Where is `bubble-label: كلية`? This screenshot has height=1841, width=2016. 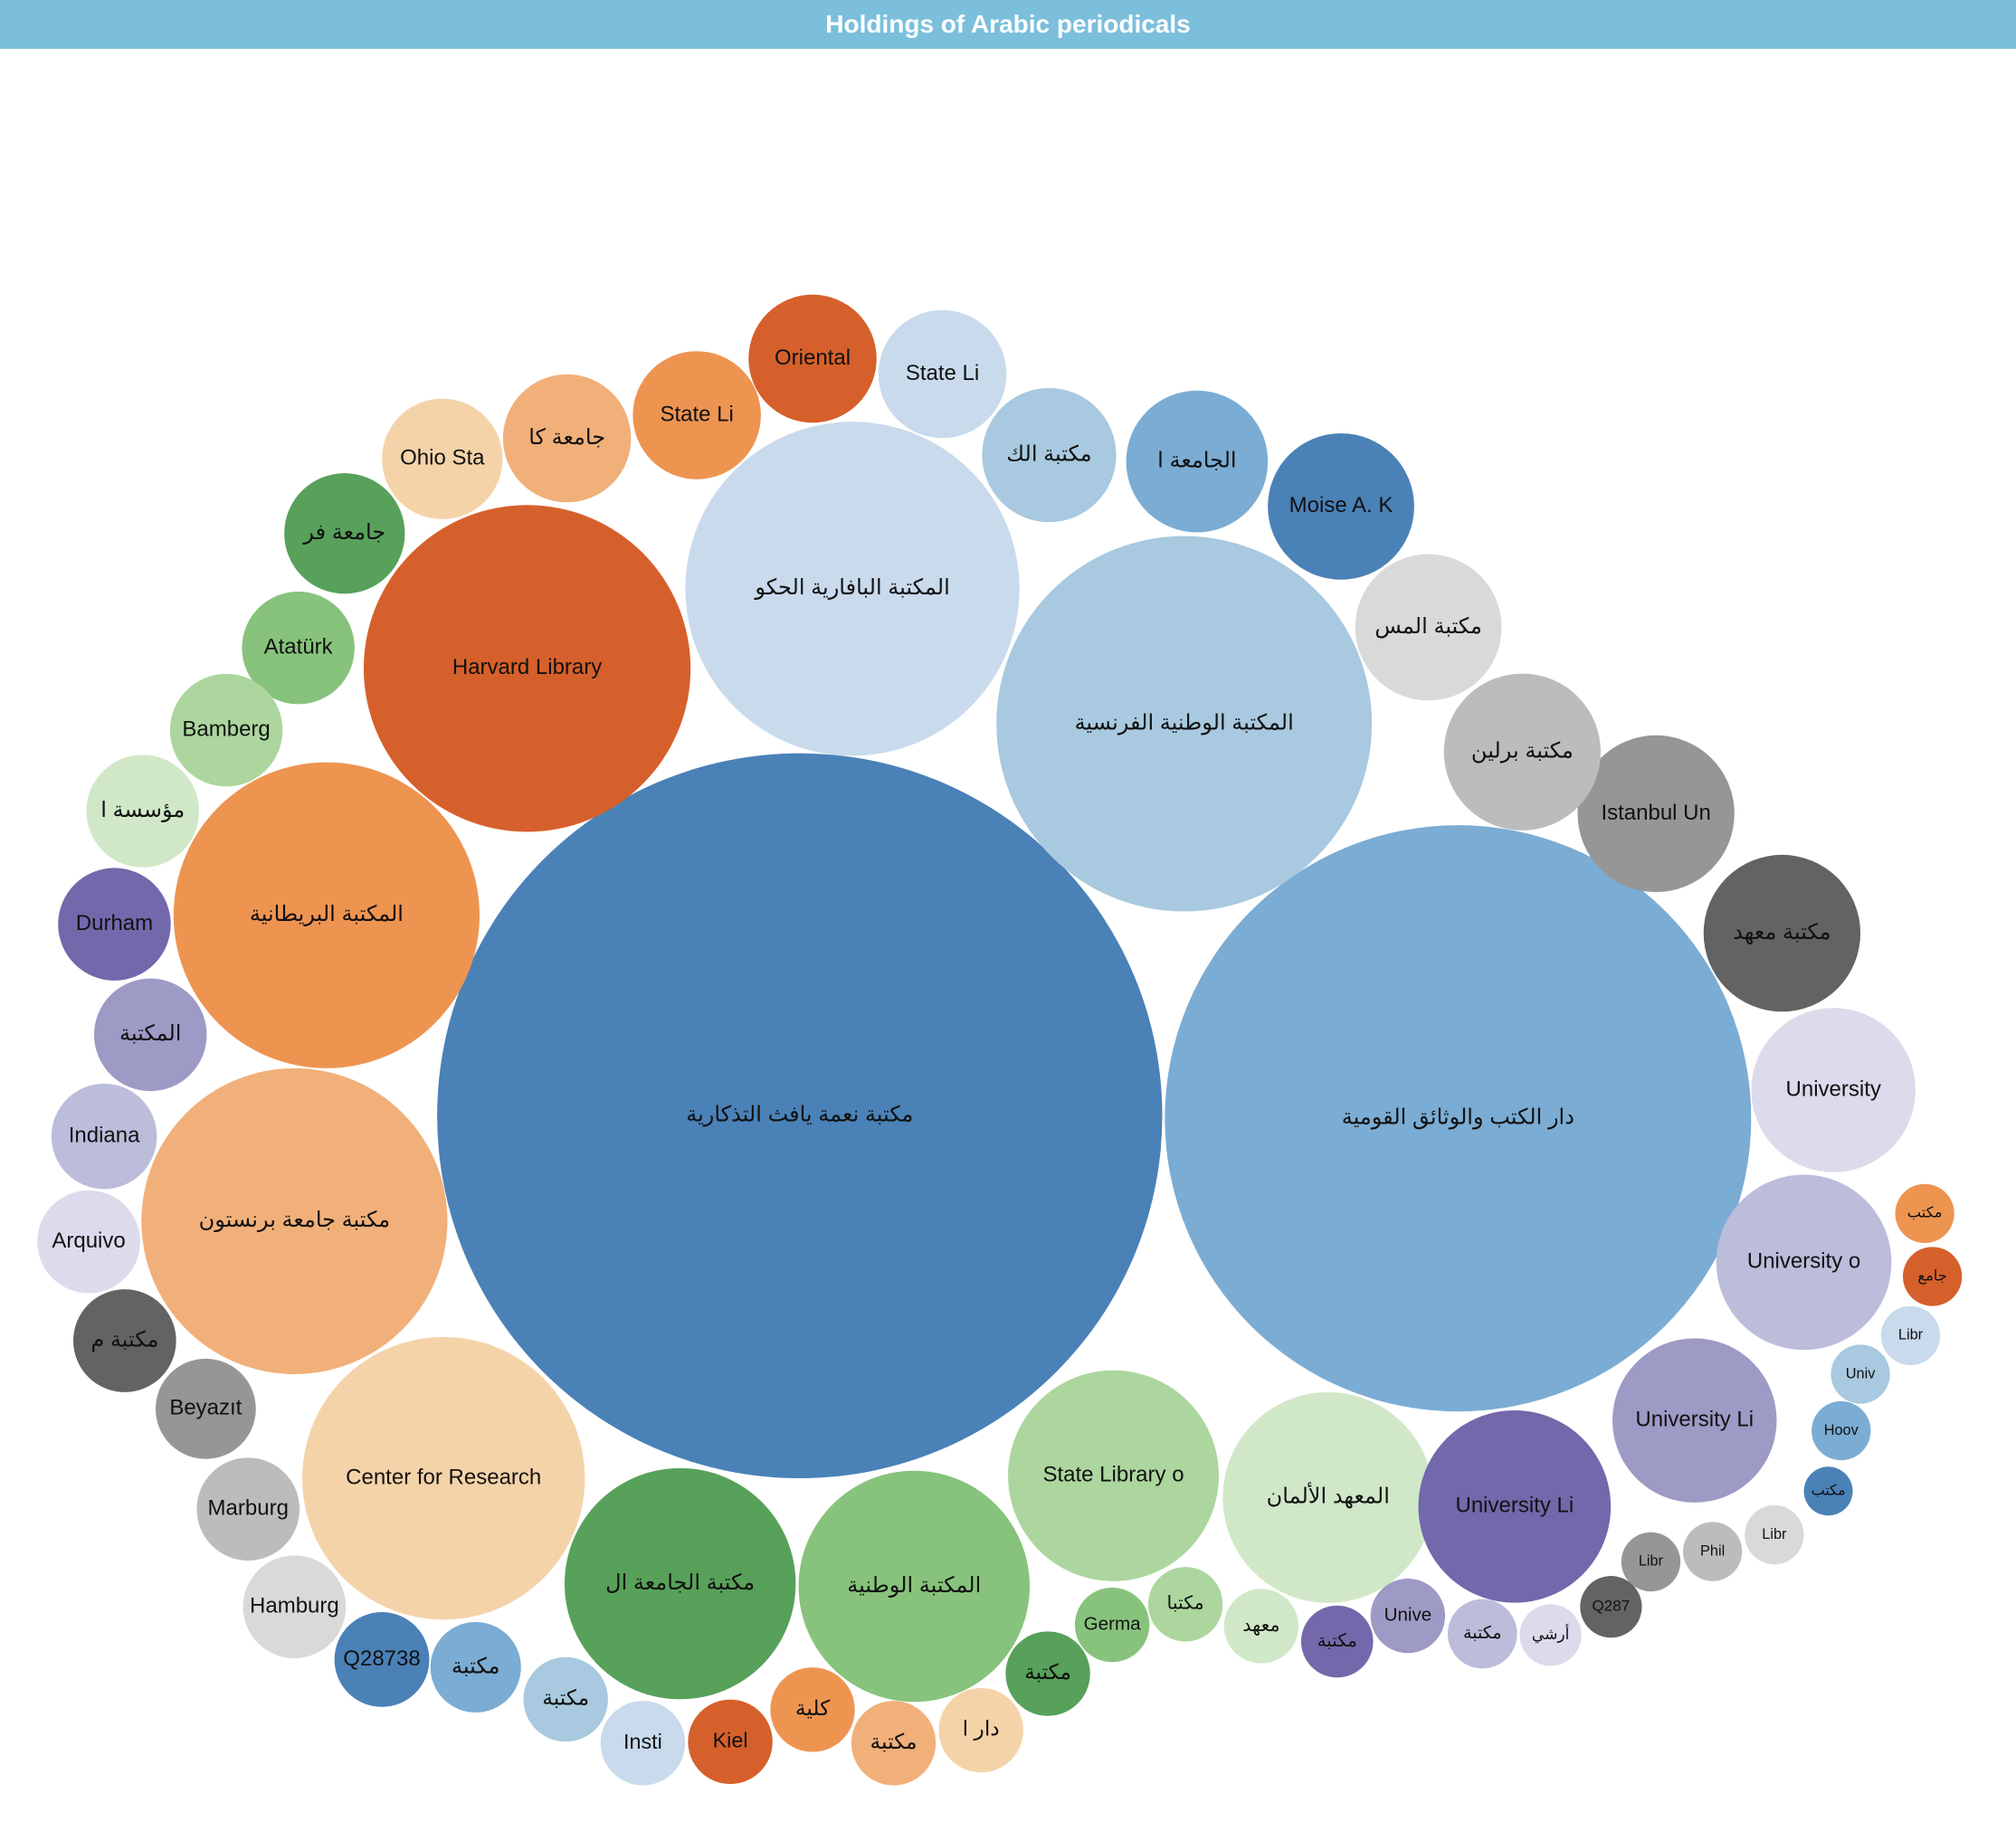 bubble-label: كلية is located at coordinates (813, 1708).